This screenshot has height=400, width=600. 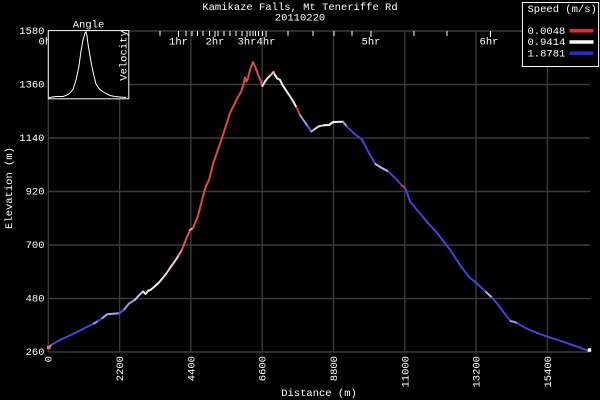 What do you see at coordinates (478, 372) in the screenshot?
I see `svg-text: 13200` at bounding box center [478, 372].